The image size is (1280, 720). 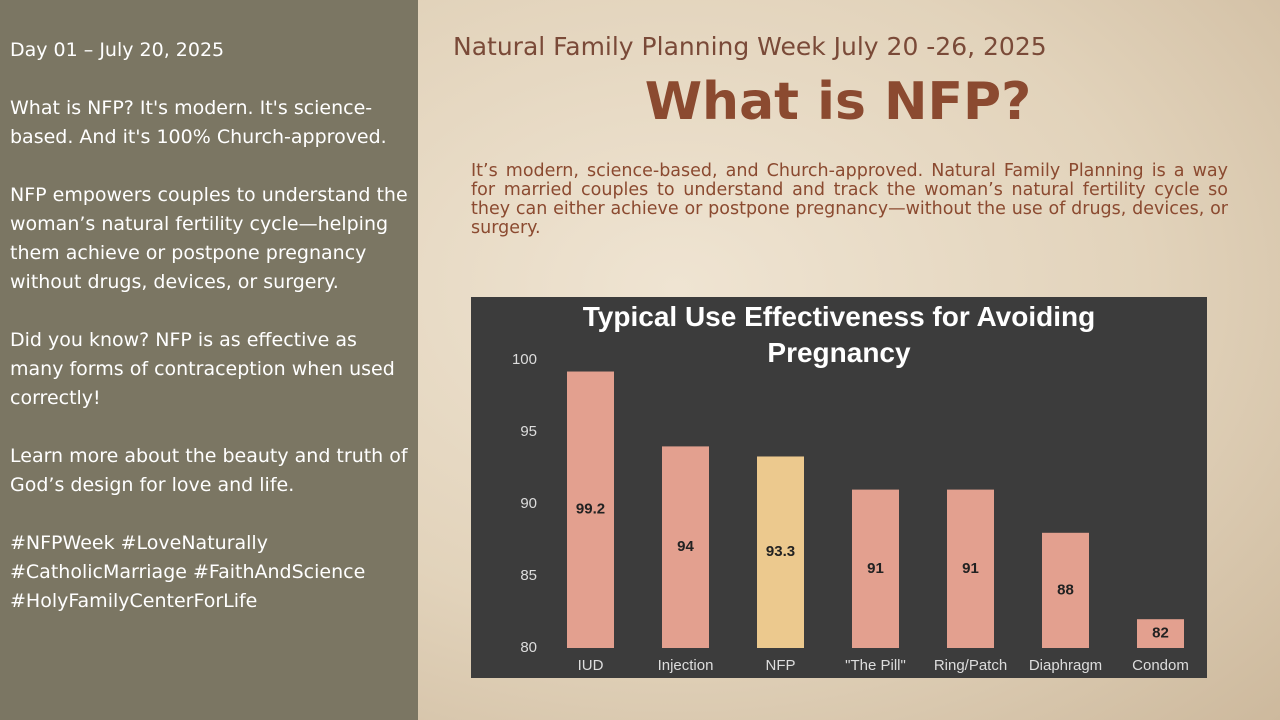 I want to click on y-tick-label: 80, so click(x=528, y=647).